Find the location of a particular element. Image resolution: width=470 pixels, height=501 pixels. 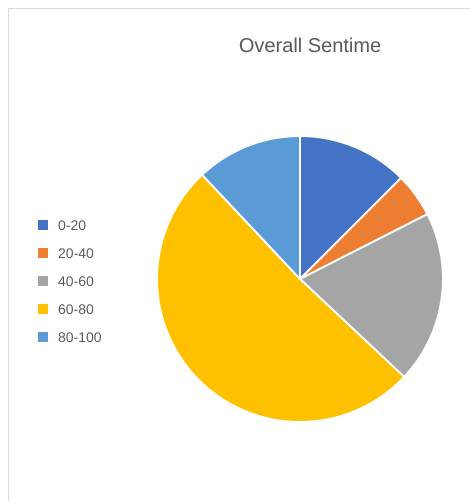

chart-title: Overall Sentime is located at coordinates (310, 46).